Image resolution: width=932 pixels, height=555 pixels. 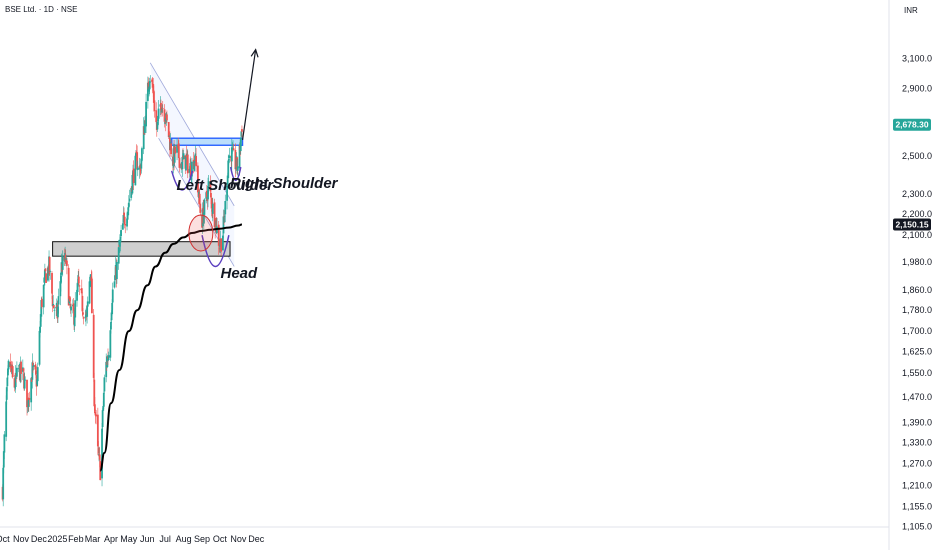 What do you see at coordinates (917, 527) in the screenshot?
I see `y-tick-label: 1,105.00` at bounding box center [917, 527].